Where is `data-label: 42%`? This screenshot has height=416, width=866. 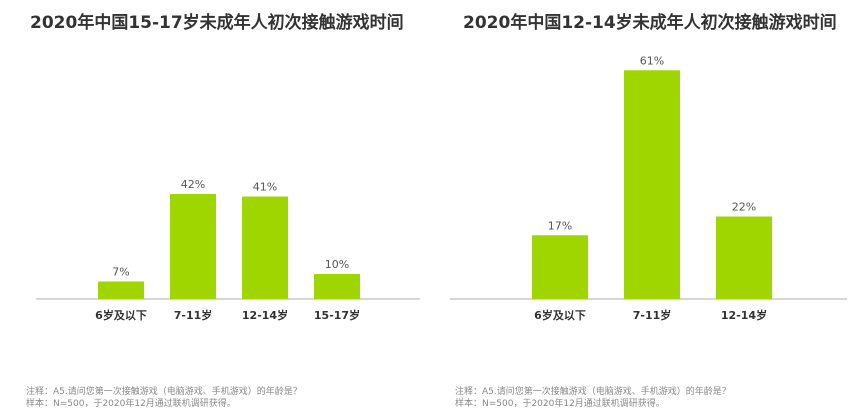
data-label: 42% is located at coordinates (193, 184).